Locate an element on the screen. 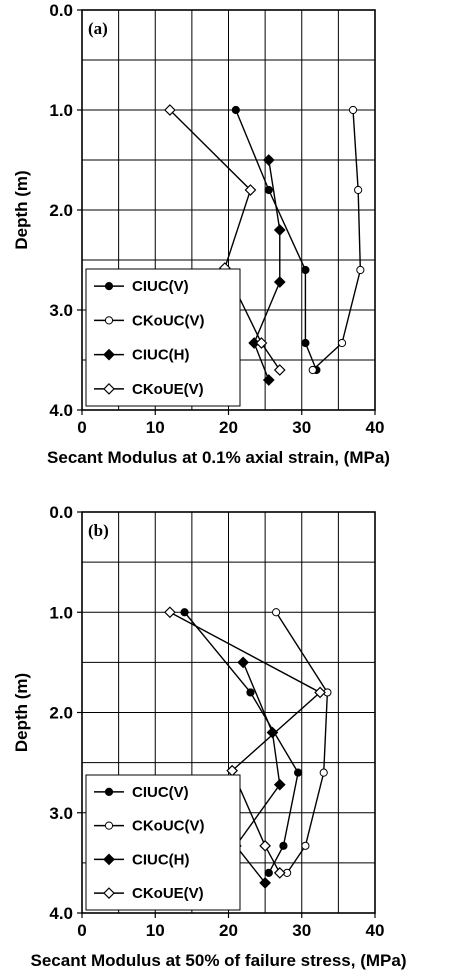 The width and height of the screenshot is (474, 977). panel-label: (b) is located at coordinates (98, 530).